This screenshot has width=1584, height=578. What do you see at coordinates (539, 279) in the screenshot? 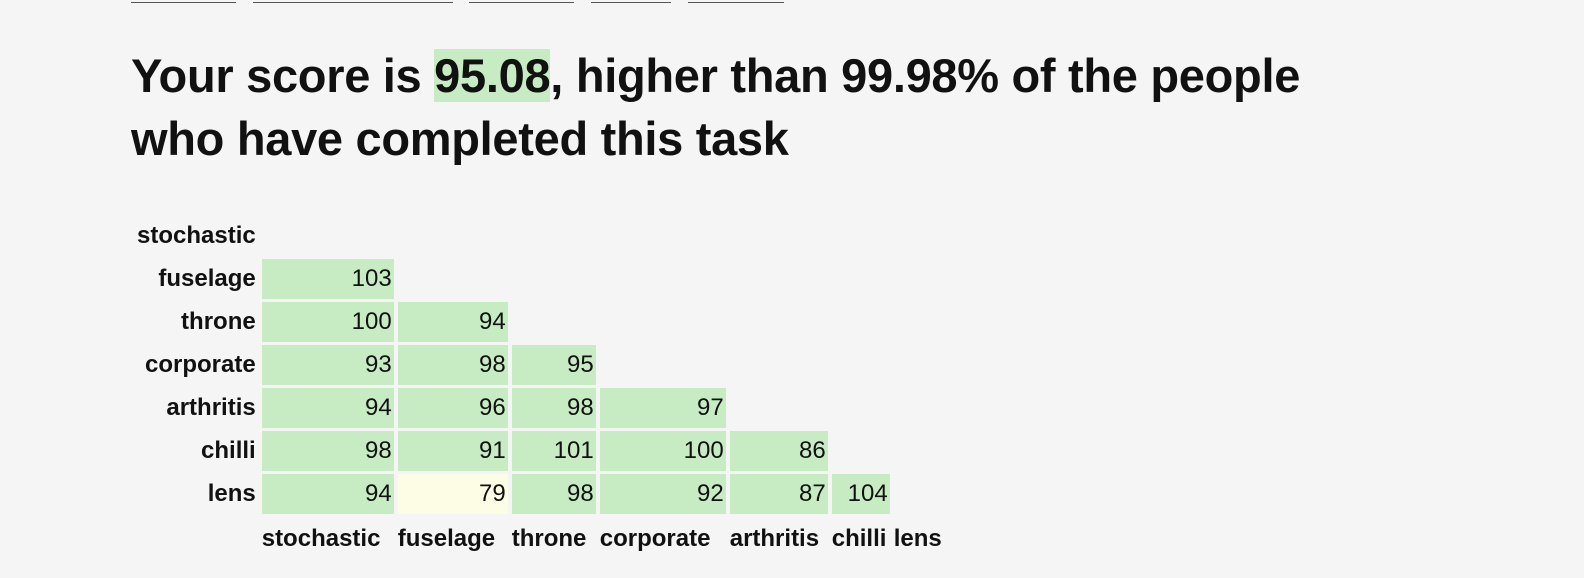
I see `matrix-row: fuselage 103` at bounding box center [539, 279].